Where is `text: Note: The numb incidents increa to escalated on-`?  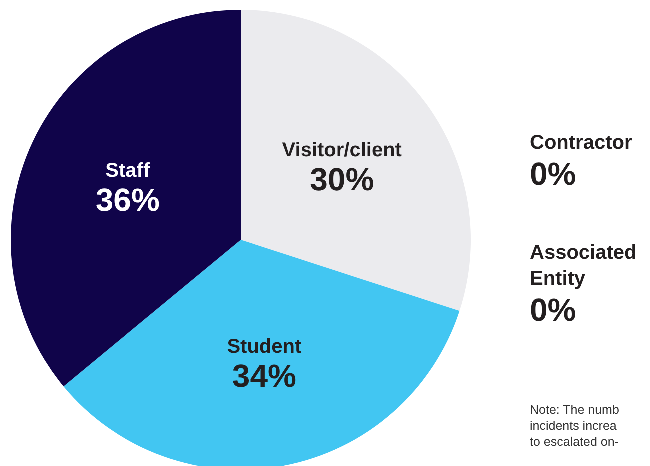 text: Note: The numb incidents increa to escalated on- is located at coordinates (575, 426).